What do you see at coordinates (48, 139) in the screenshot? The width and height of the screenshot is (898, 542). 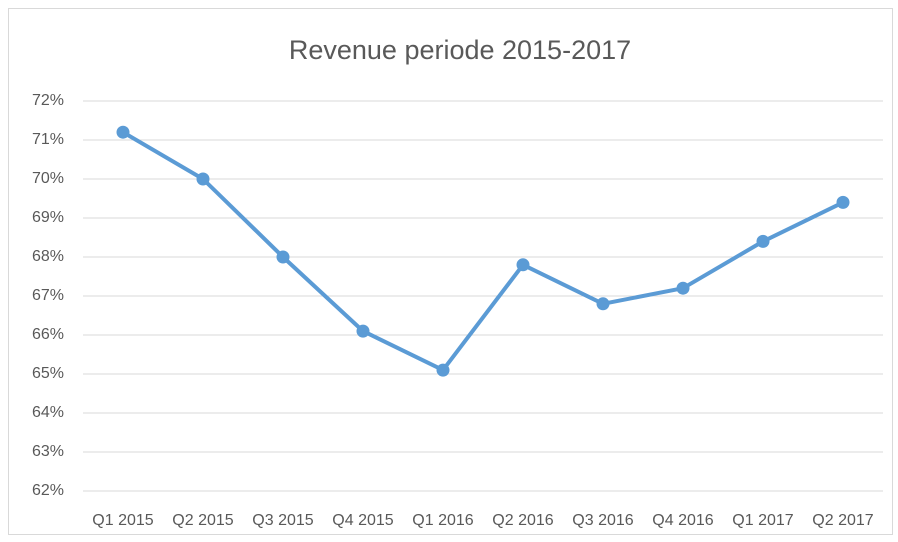 I see `y-tick-label: 71%` at bounding box center [48, 139].